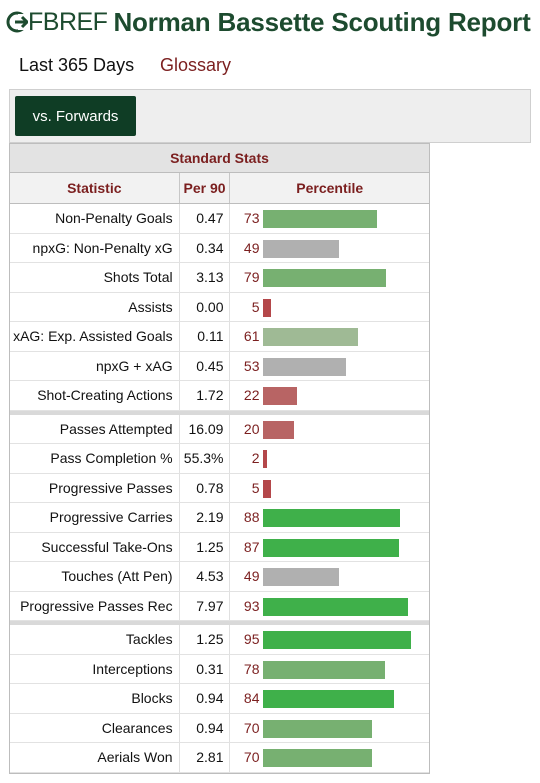 The image size is (540, 783). What do you see at coordinates (251, 517) in the screenshot?
I see `percentile-value: 88` at bounding box center [251, 517].